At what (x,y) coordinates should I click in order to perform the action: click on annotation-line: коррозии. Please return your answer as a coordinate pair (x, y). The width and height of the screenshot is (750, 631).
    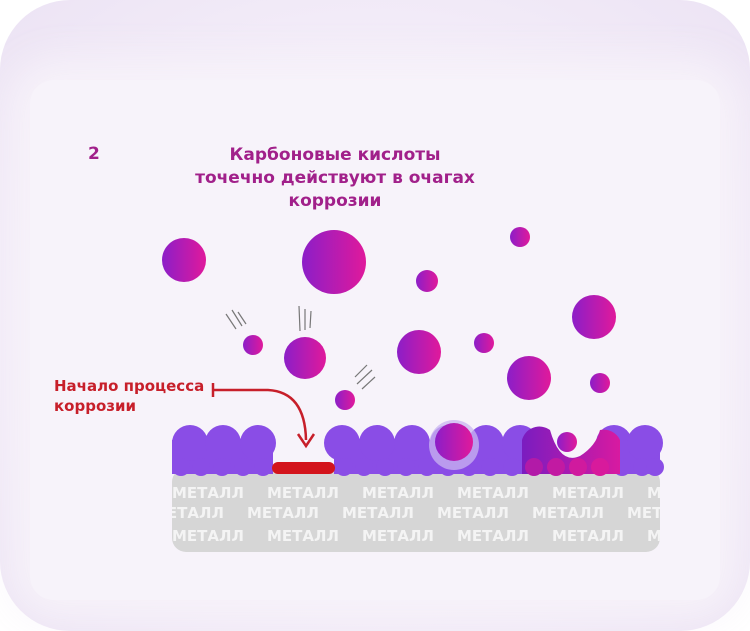
    Looking at the image, I should click on (95, 406).